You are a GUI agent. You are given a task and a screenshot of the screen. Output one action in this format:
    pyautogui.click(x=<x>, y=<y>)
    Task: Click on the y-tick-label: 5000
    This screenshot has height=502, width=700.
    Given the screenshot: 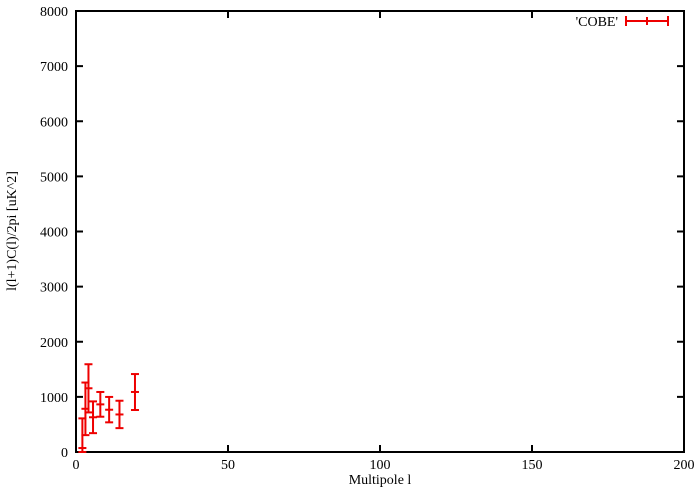 What is the action you would take?
    pyautogui.click(x=54, y=177)
    